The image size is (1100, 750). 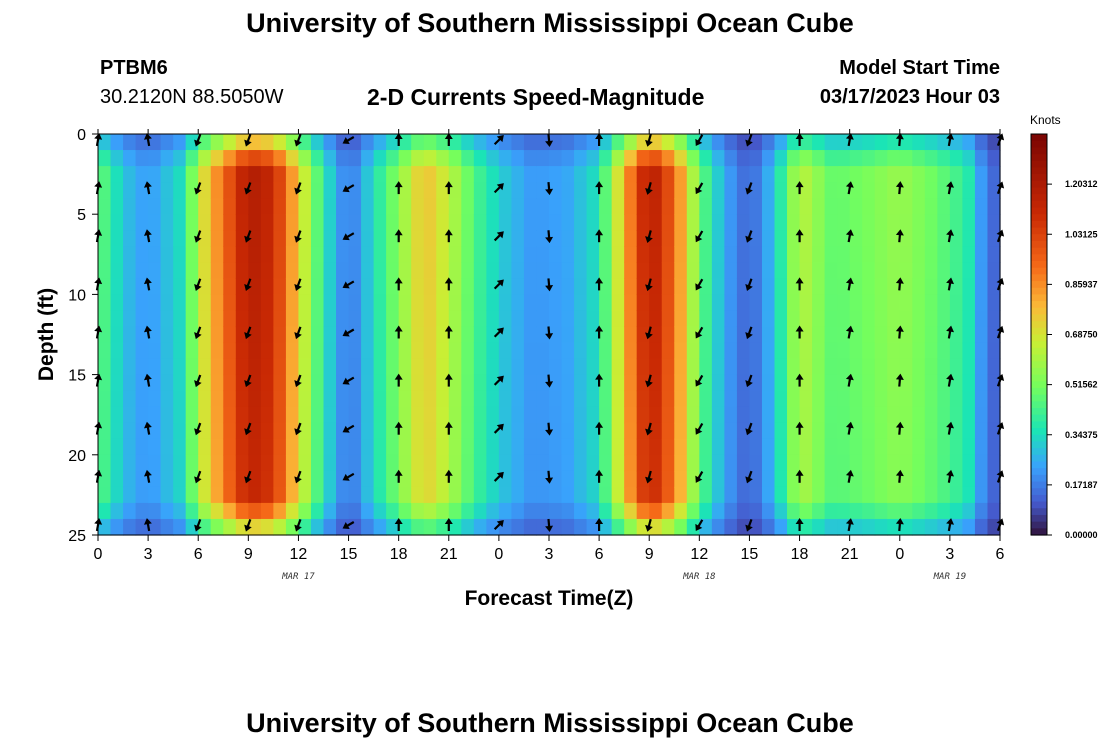 What do you see at coordinates (399, 554) in the screenshot?
I see `x-tick-label: 18` at bounding box center [399, 554].